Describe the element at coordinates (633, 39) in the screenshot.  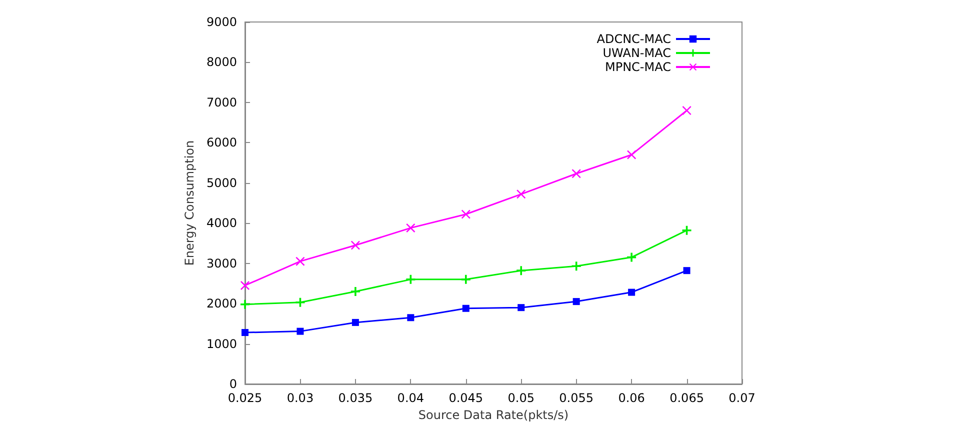
I see `legend-label: ADCNC-MAC` at that location.